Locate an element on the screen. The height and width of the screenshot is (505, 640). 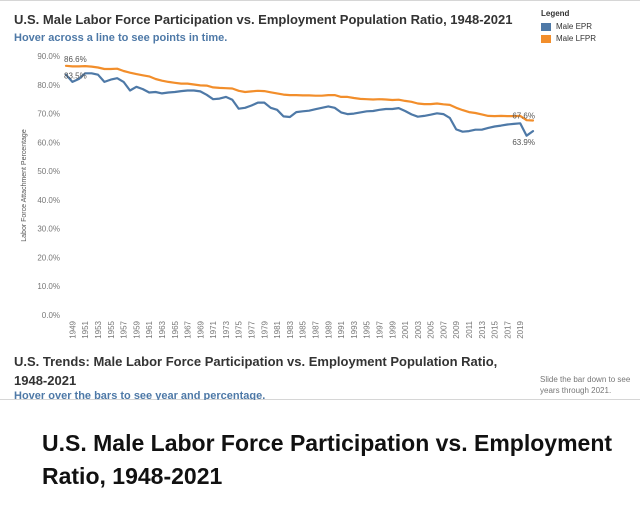
x-tick-label: 1977 is located at coordinates (252, 329).